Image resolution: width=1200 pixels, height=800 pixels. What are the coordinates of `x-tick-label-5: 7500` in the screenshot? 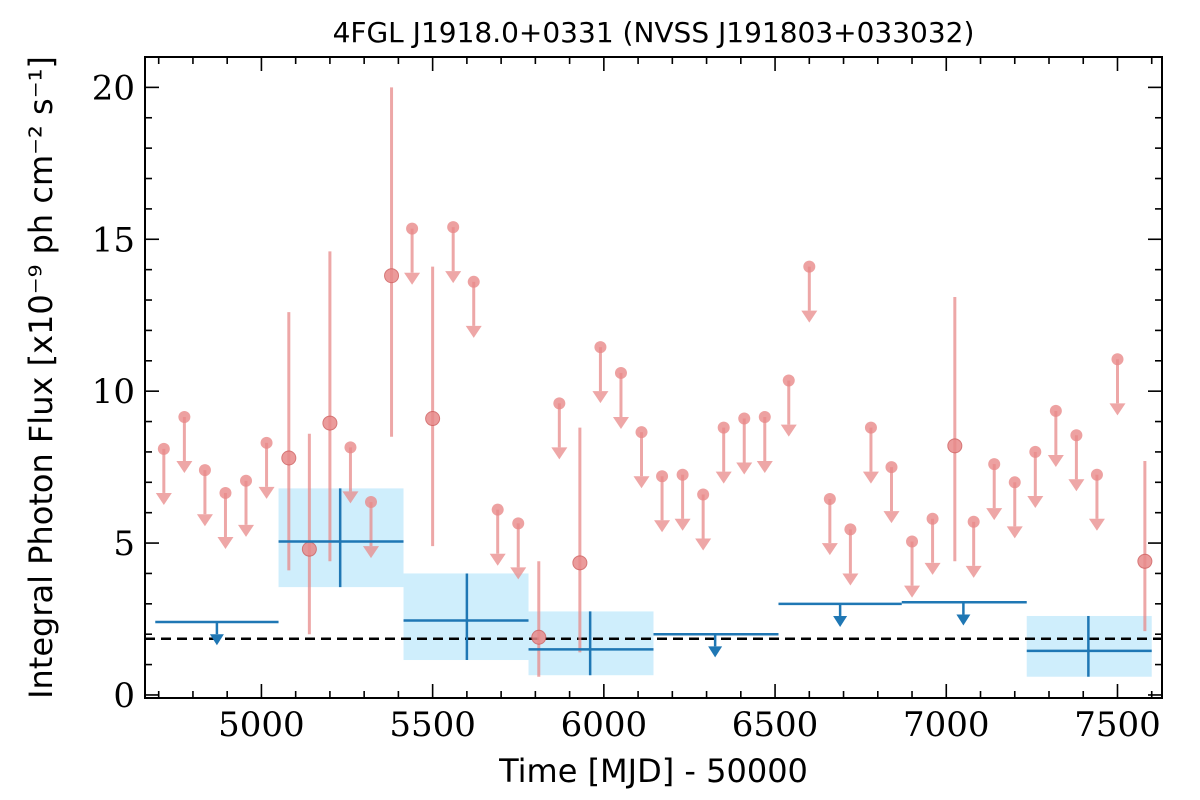 It's located at (1117, 725).